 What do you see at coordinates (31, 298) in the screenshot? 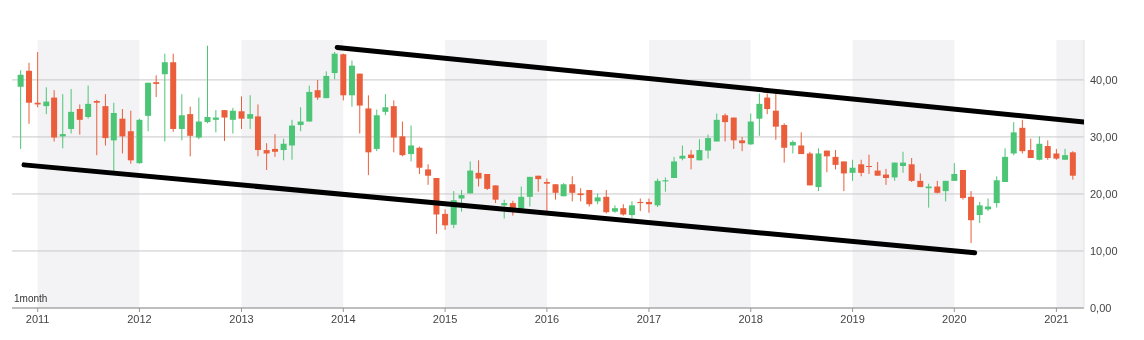
I see `annotation: 1month` at bounding box center [31, 298].